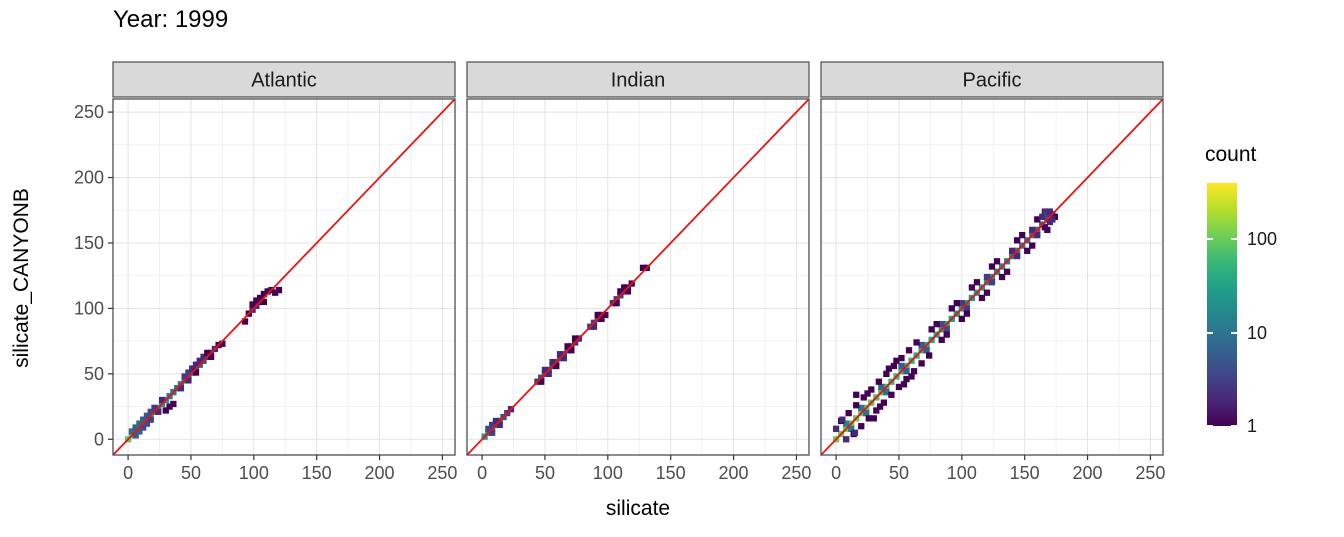 This screenshot has width=1344, height=537. I want to click on y-tick-label: 200, so click(89, 178).